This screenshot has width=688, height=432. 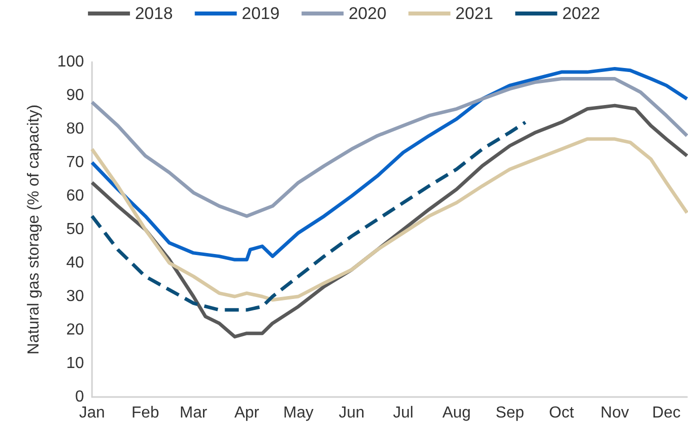 What do you see at coordinates (153, 13) in the screenshot?
I see `legend-label: 2018` at bounding box center [153, 13].